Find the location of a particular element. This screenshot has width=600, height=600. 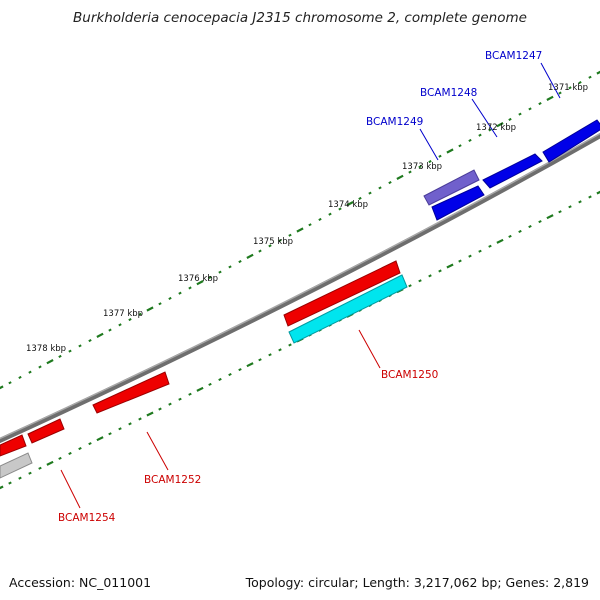

gene-arrow-bcam1249-alt is located at coordinates (451, 187).